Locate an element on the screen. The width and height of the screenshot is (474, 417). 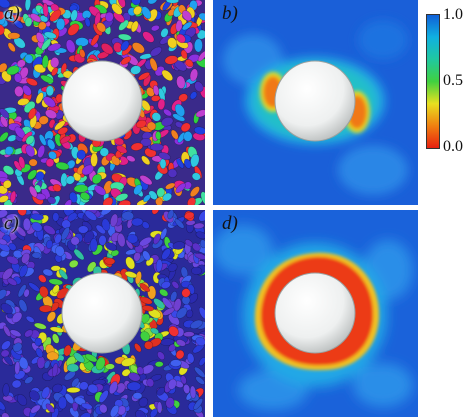
panel-label-a: a) is located at coordinates (12, 13).